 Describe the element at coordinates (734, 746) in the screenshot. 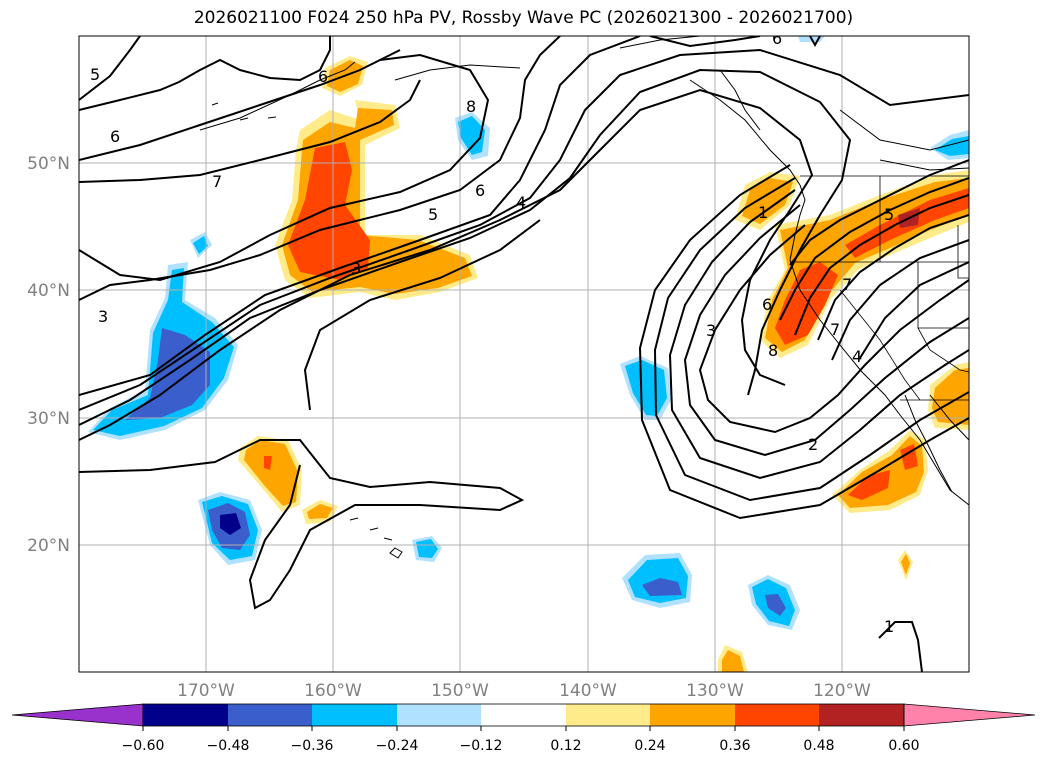

I see `colorbar-tick-label: 0.36` at that location.